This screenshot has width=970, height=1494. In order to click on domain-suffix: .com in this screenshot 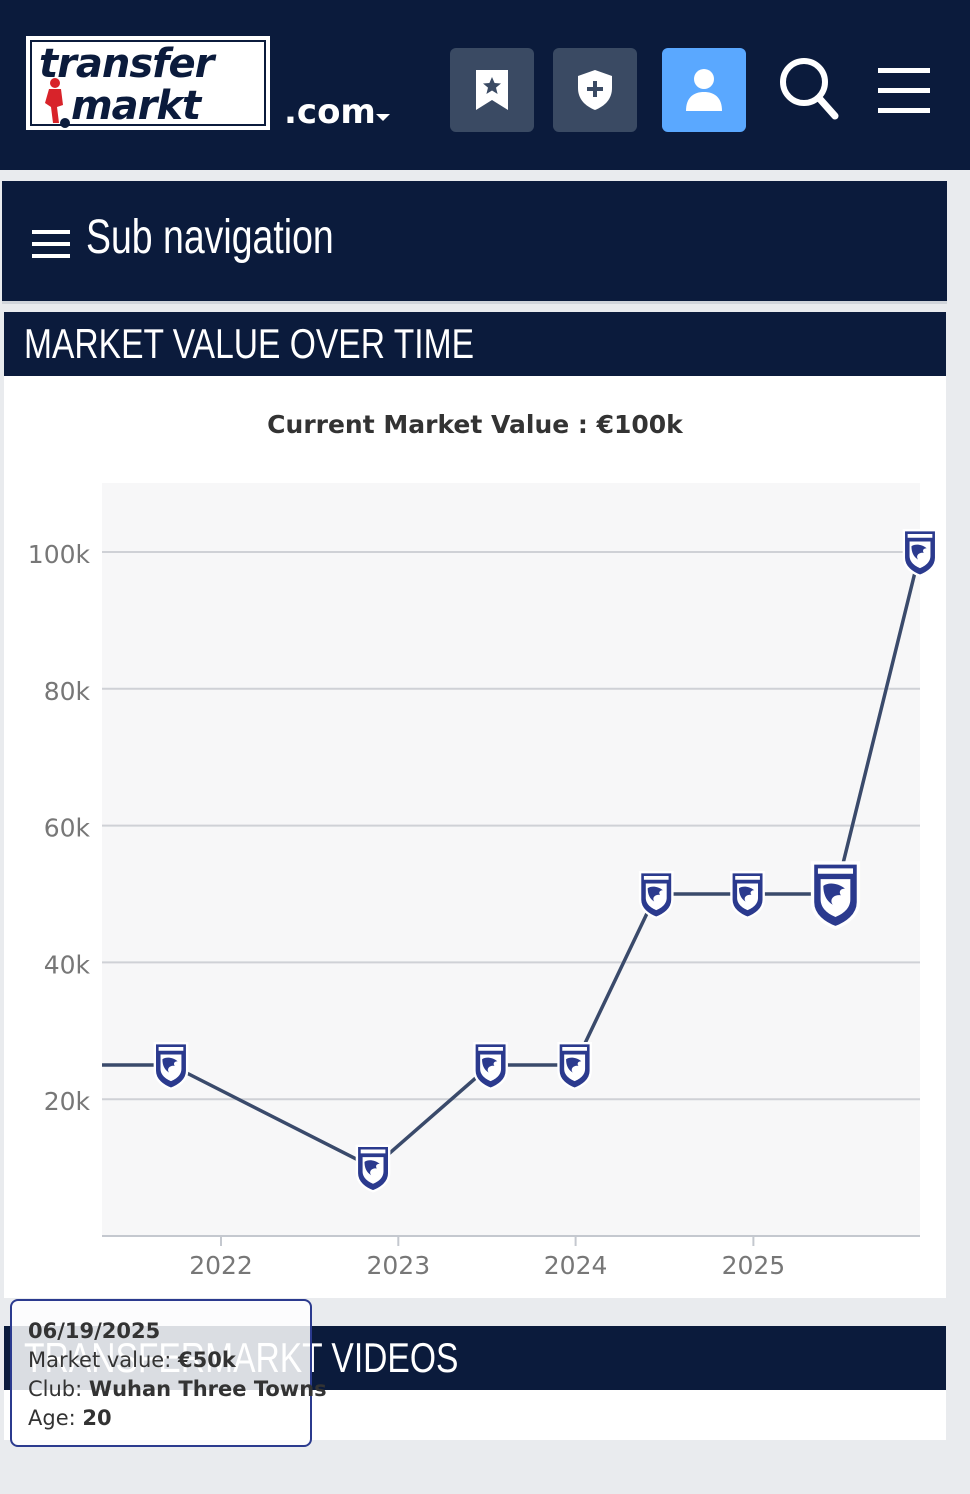, I will do `click(330, 112)`.